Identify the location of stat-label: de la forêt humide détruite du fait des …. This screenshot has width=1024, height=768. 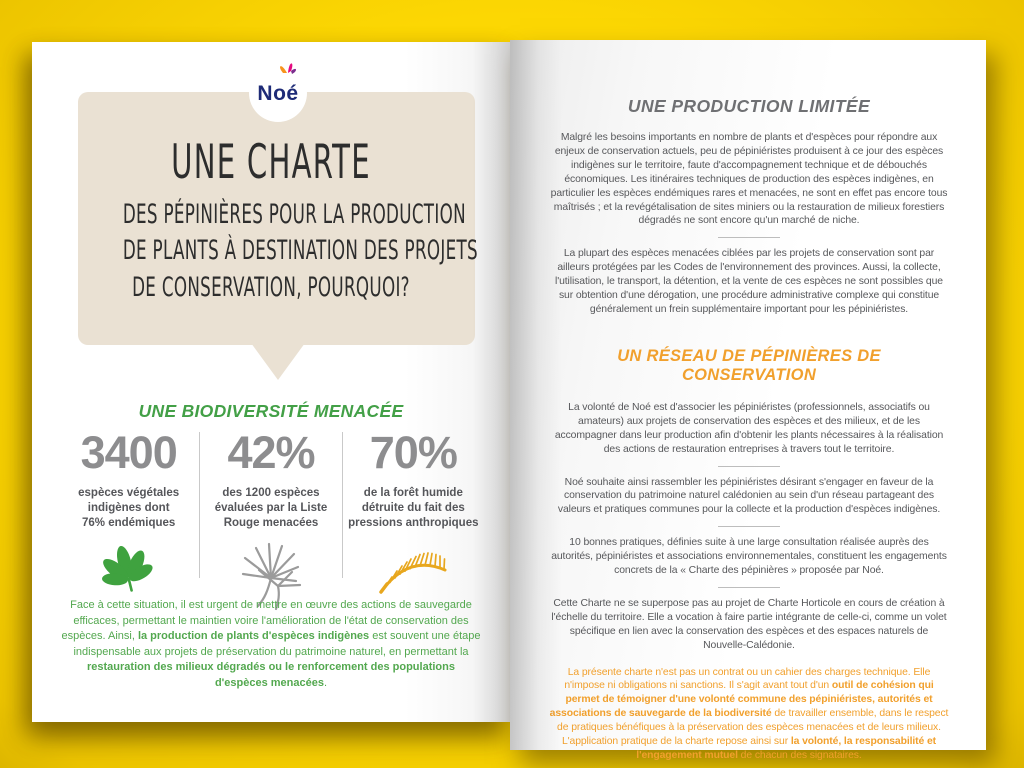
(413, 508).